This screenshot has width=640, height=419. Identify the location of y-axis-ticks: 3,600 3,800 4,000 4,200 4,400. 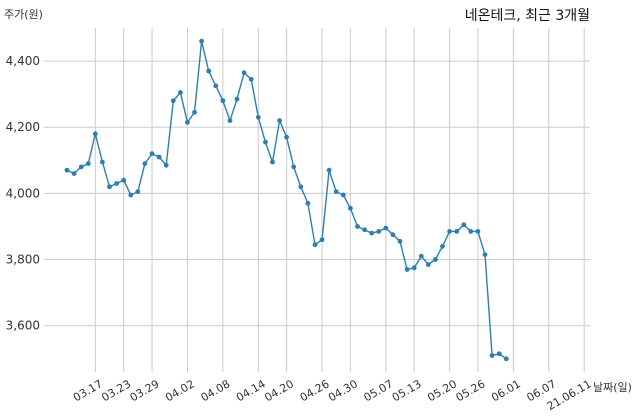
(23, 193).